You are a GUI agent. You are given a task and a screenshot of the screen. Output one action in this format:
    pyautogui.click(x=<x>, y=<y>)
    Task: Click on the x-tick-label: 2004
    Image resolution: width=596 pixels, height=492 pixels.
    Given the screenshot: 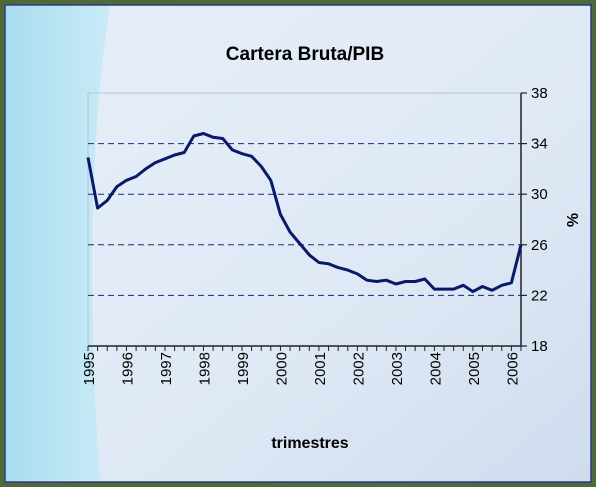 What is the action you would take?
    pyautogui.click(x=435, y=368)
    